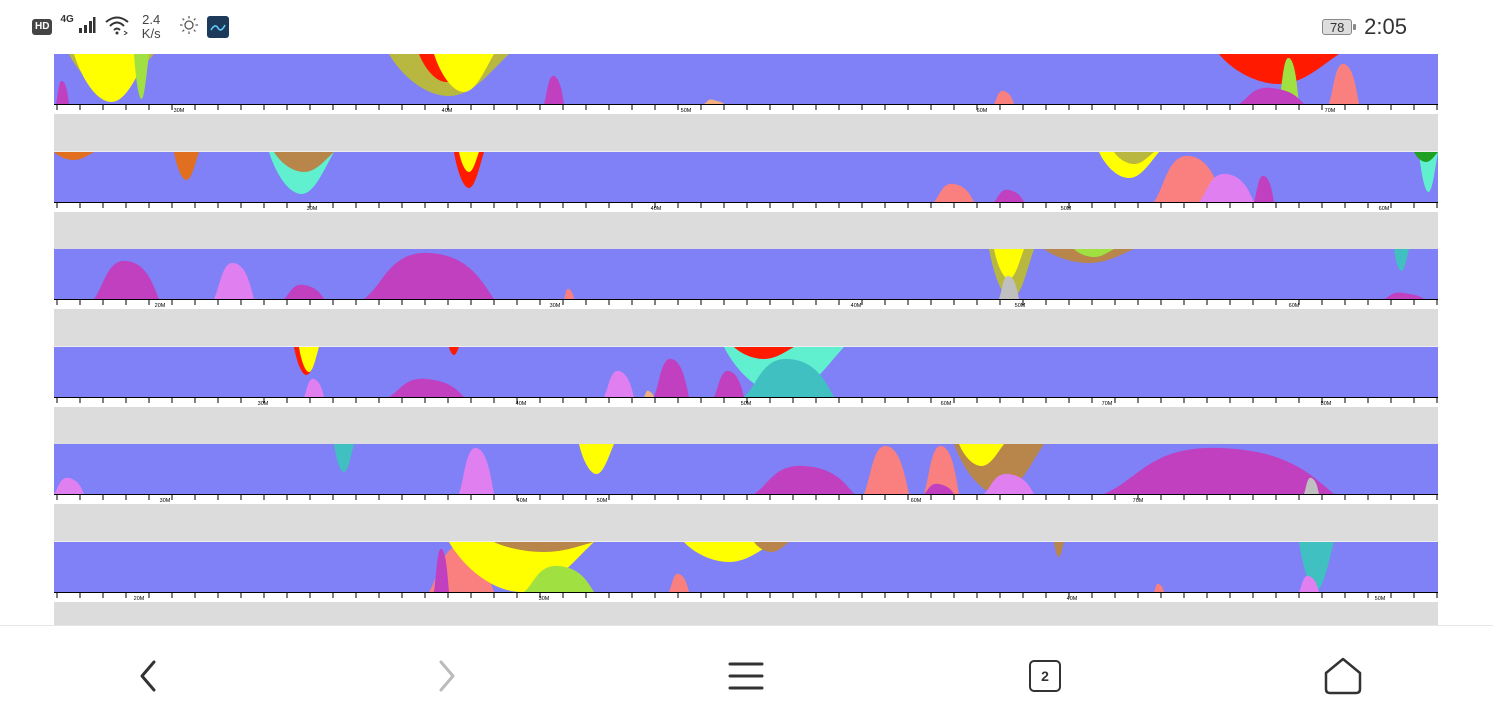  I want to click on back-button, so click(148, 676).